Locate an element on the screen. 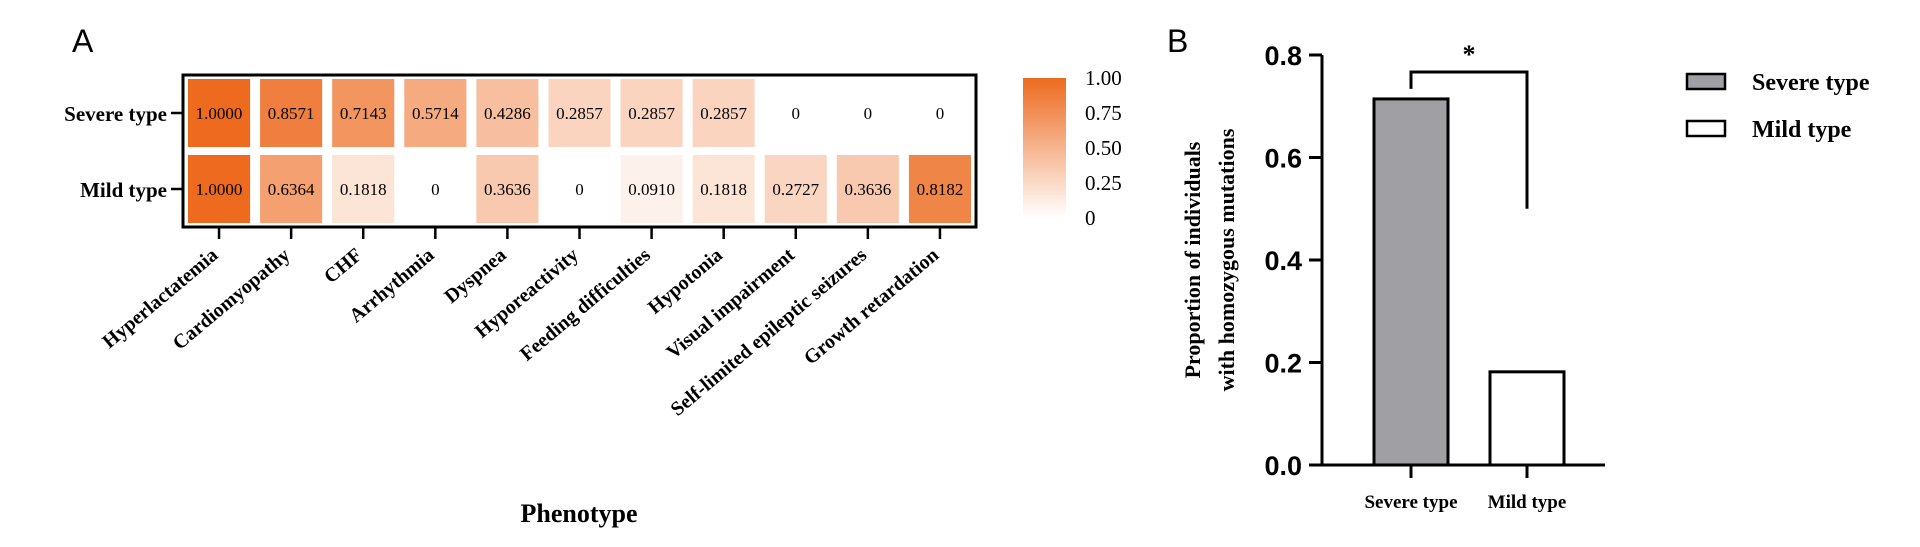  legend: Severe type Mild type is located at coordinates (1777, 106).